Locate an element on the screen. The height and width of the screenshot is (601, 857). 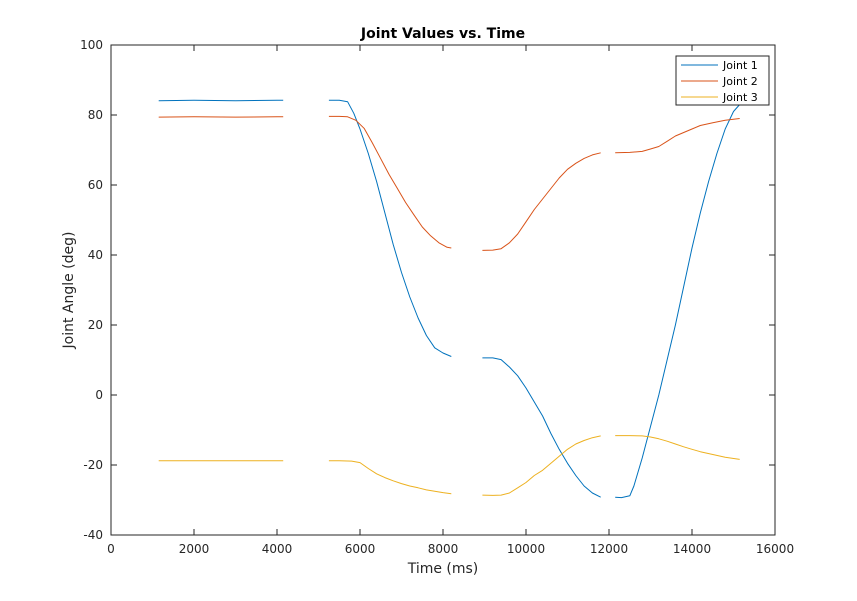
y-tick-label: 20 is located at coordinates (95, 325).